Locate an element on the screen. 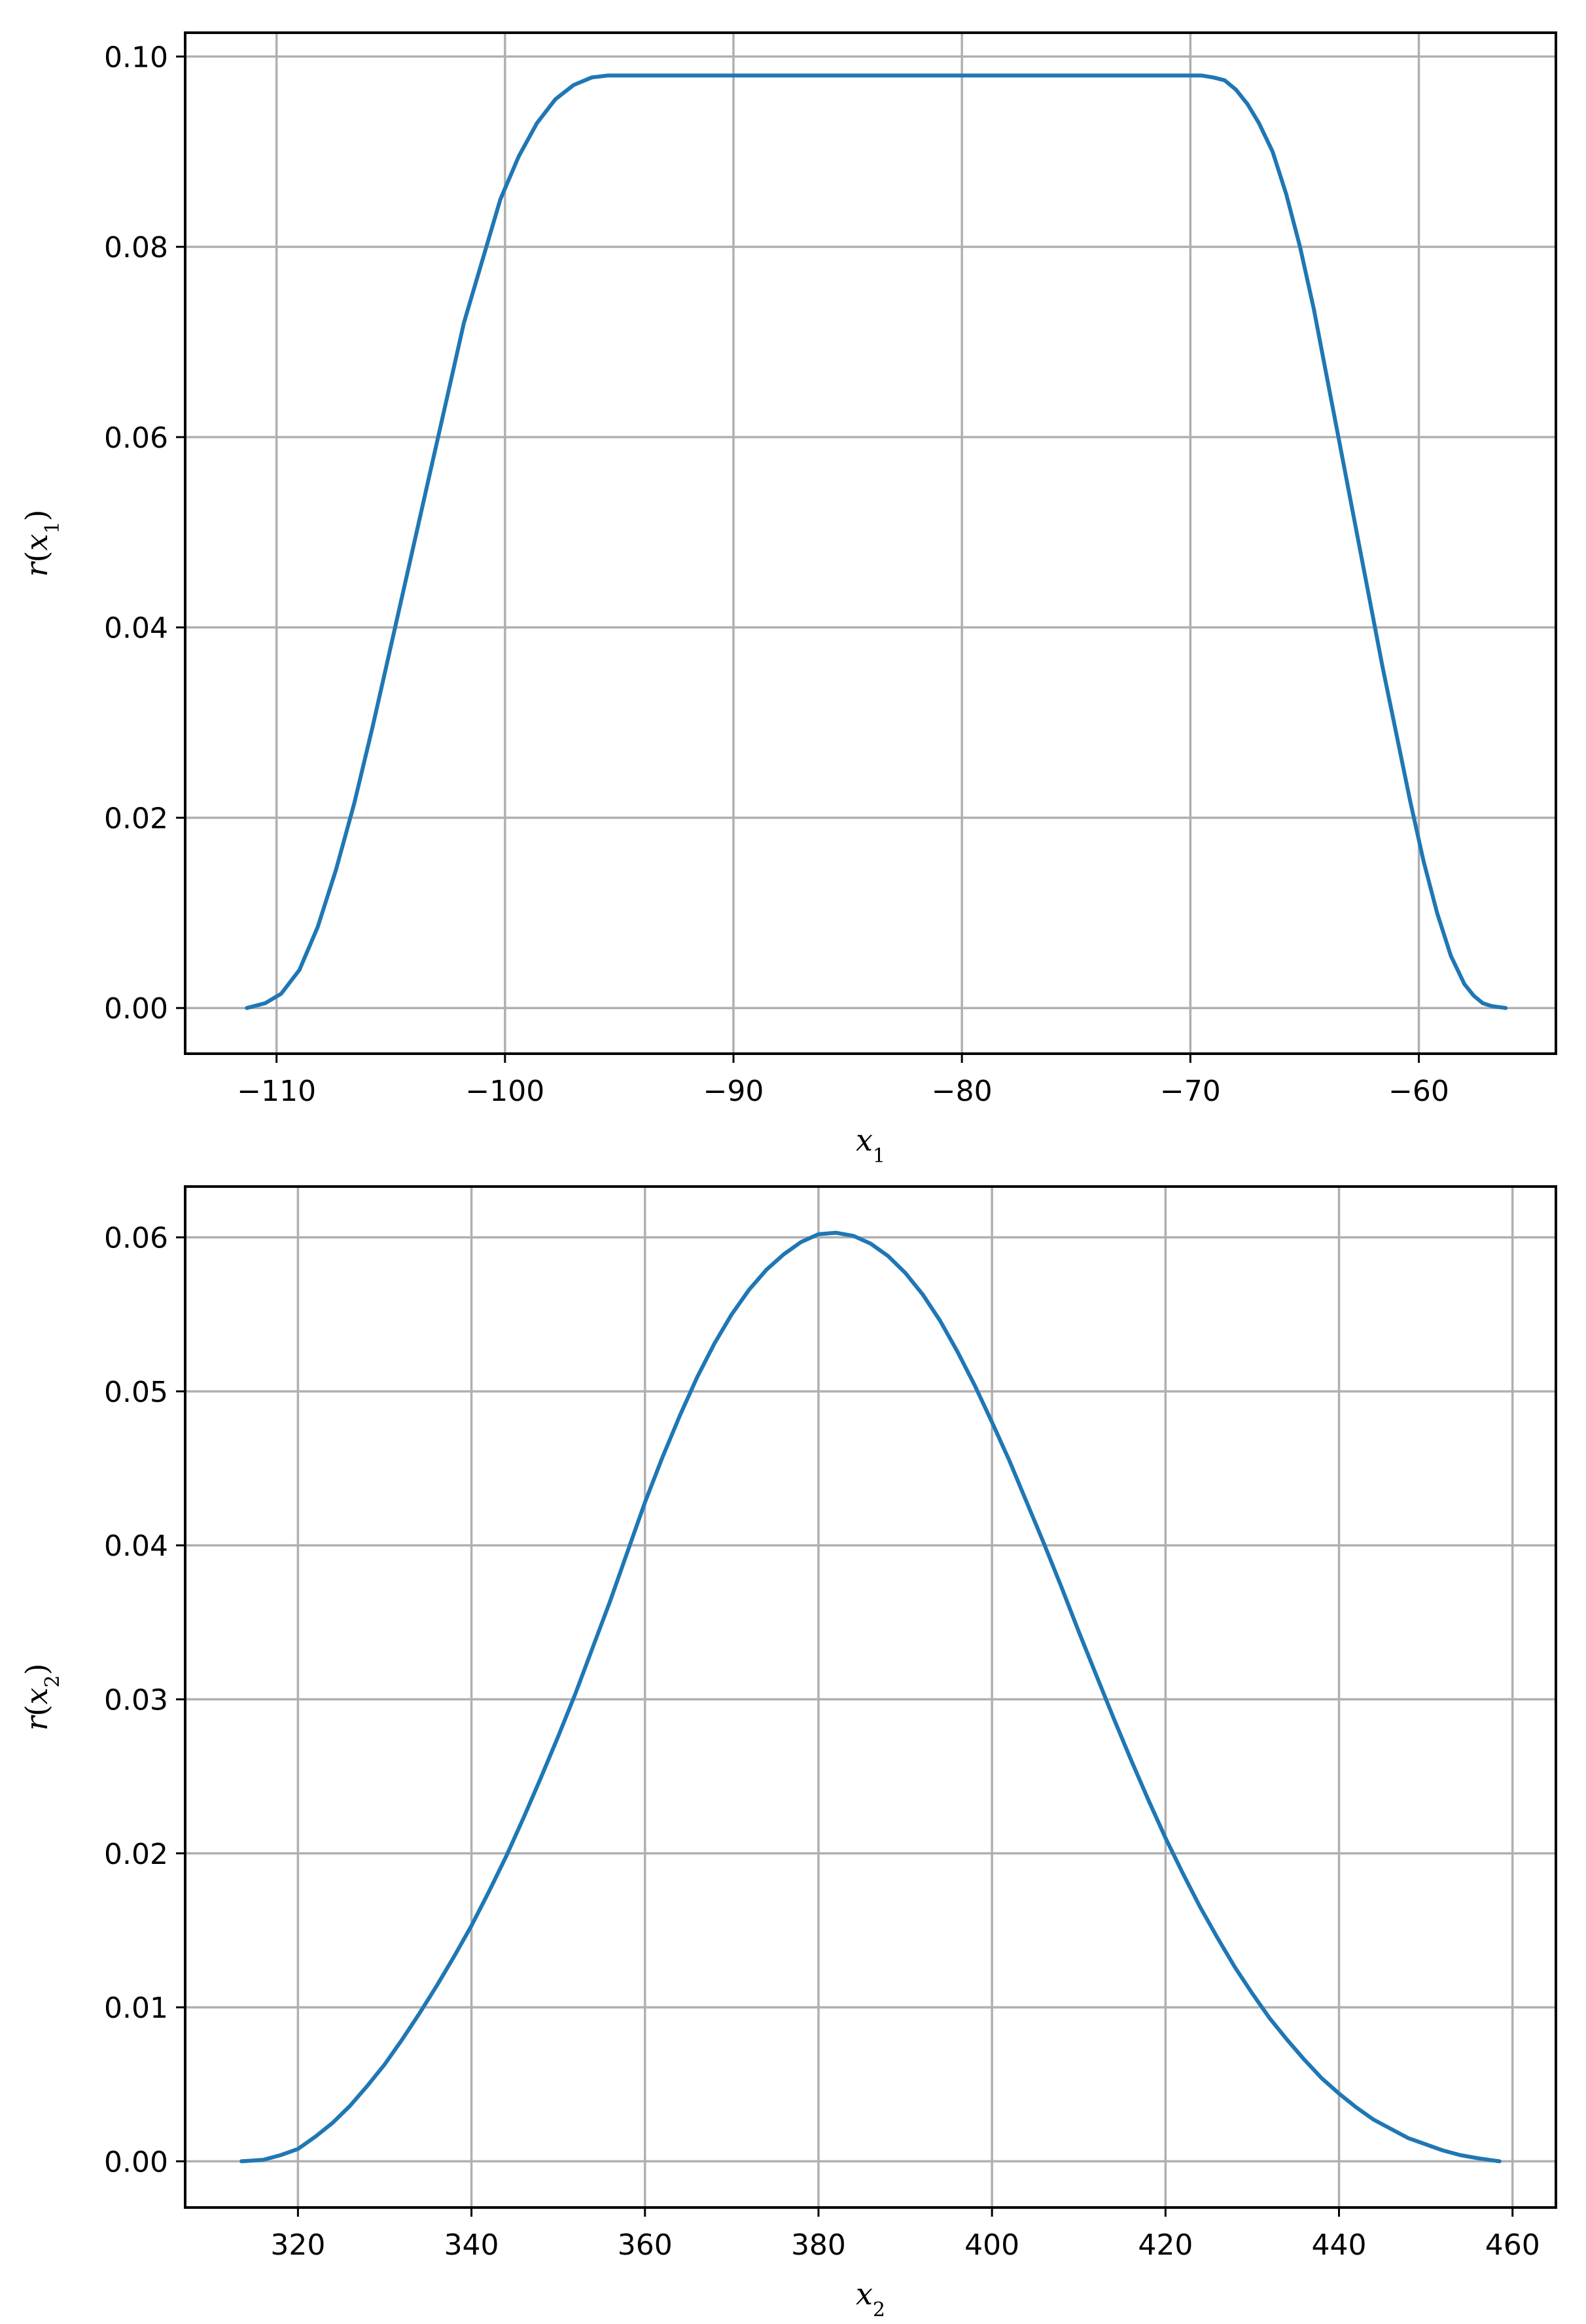  x-tick-label: −100 is located at coordinates (504, 1091).